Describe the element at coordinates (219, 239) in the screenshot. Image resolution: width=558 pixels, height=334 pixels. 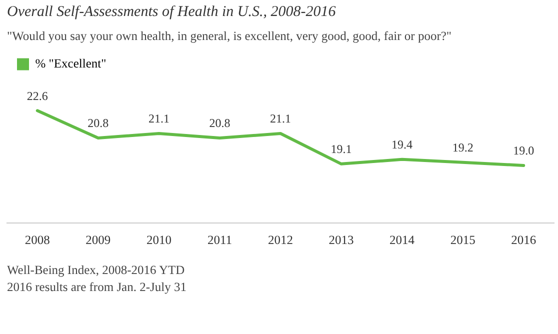
I see `x-tick-label: 2011` at that location.